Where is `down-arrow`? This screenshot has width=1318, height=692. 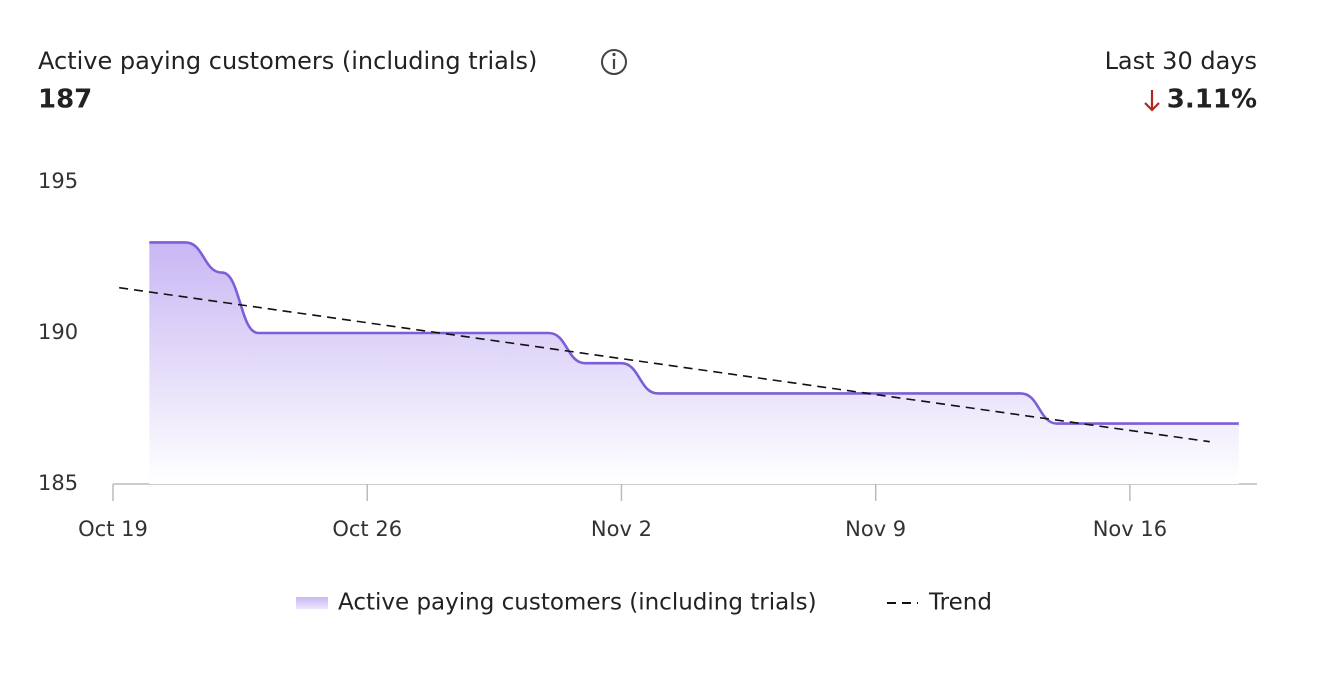
down-arrow is located at coordinates (1152, 101).